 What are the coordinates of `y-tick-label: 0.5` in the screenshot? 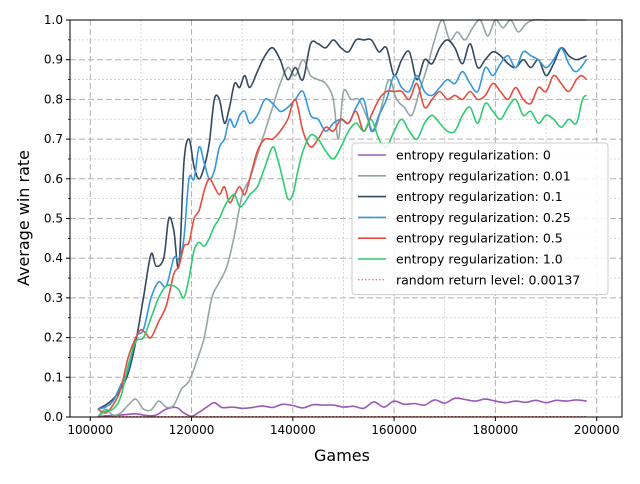 It's located at (53, 219).